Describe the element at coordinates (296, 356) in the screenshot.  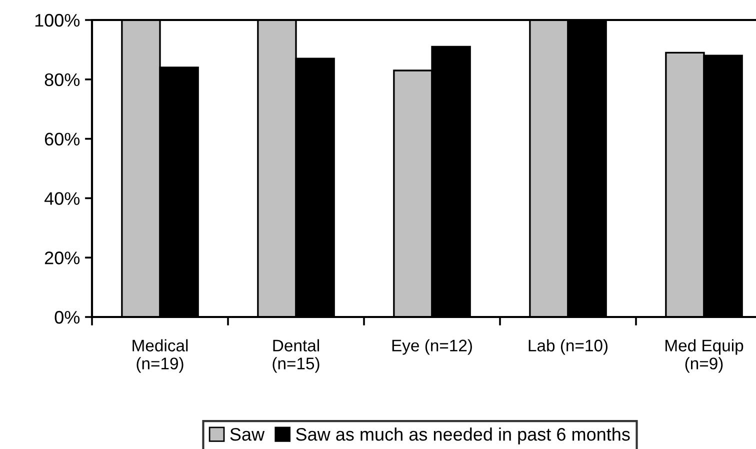
I see `x-tick-label: Dental (n=15)` at that location.